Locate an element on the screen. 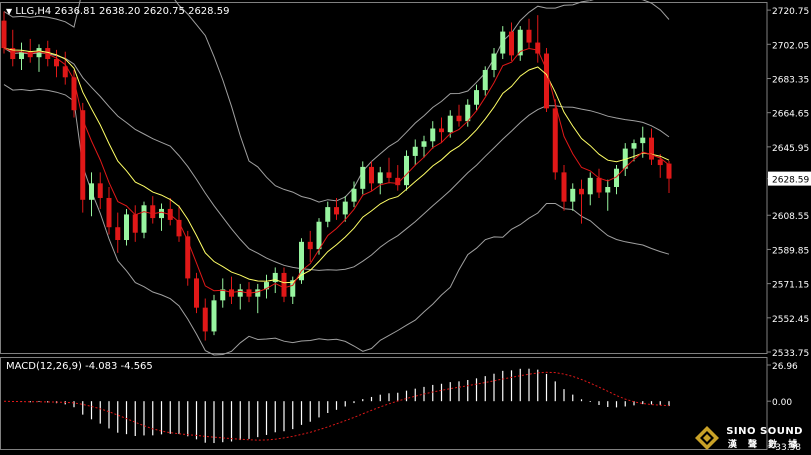  logo-text-cn: 漢 聲 數 據 is located at coordinates (764, 445).